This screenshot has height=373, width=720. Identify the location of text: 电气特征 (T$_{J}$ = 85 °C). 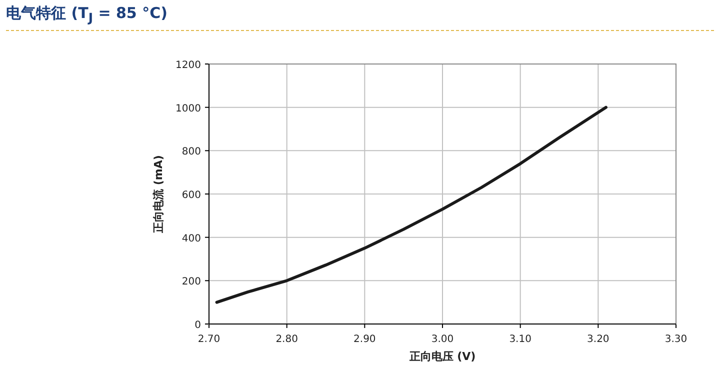
(360, 17).